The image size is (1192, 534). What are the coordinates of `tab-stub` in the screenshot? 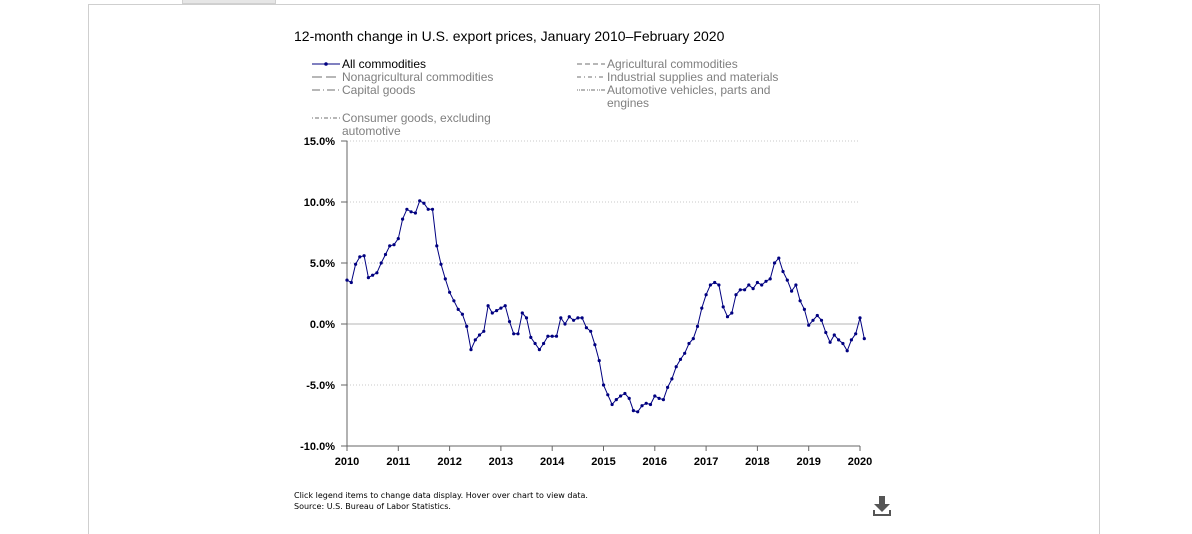 It's located at (229, 2).